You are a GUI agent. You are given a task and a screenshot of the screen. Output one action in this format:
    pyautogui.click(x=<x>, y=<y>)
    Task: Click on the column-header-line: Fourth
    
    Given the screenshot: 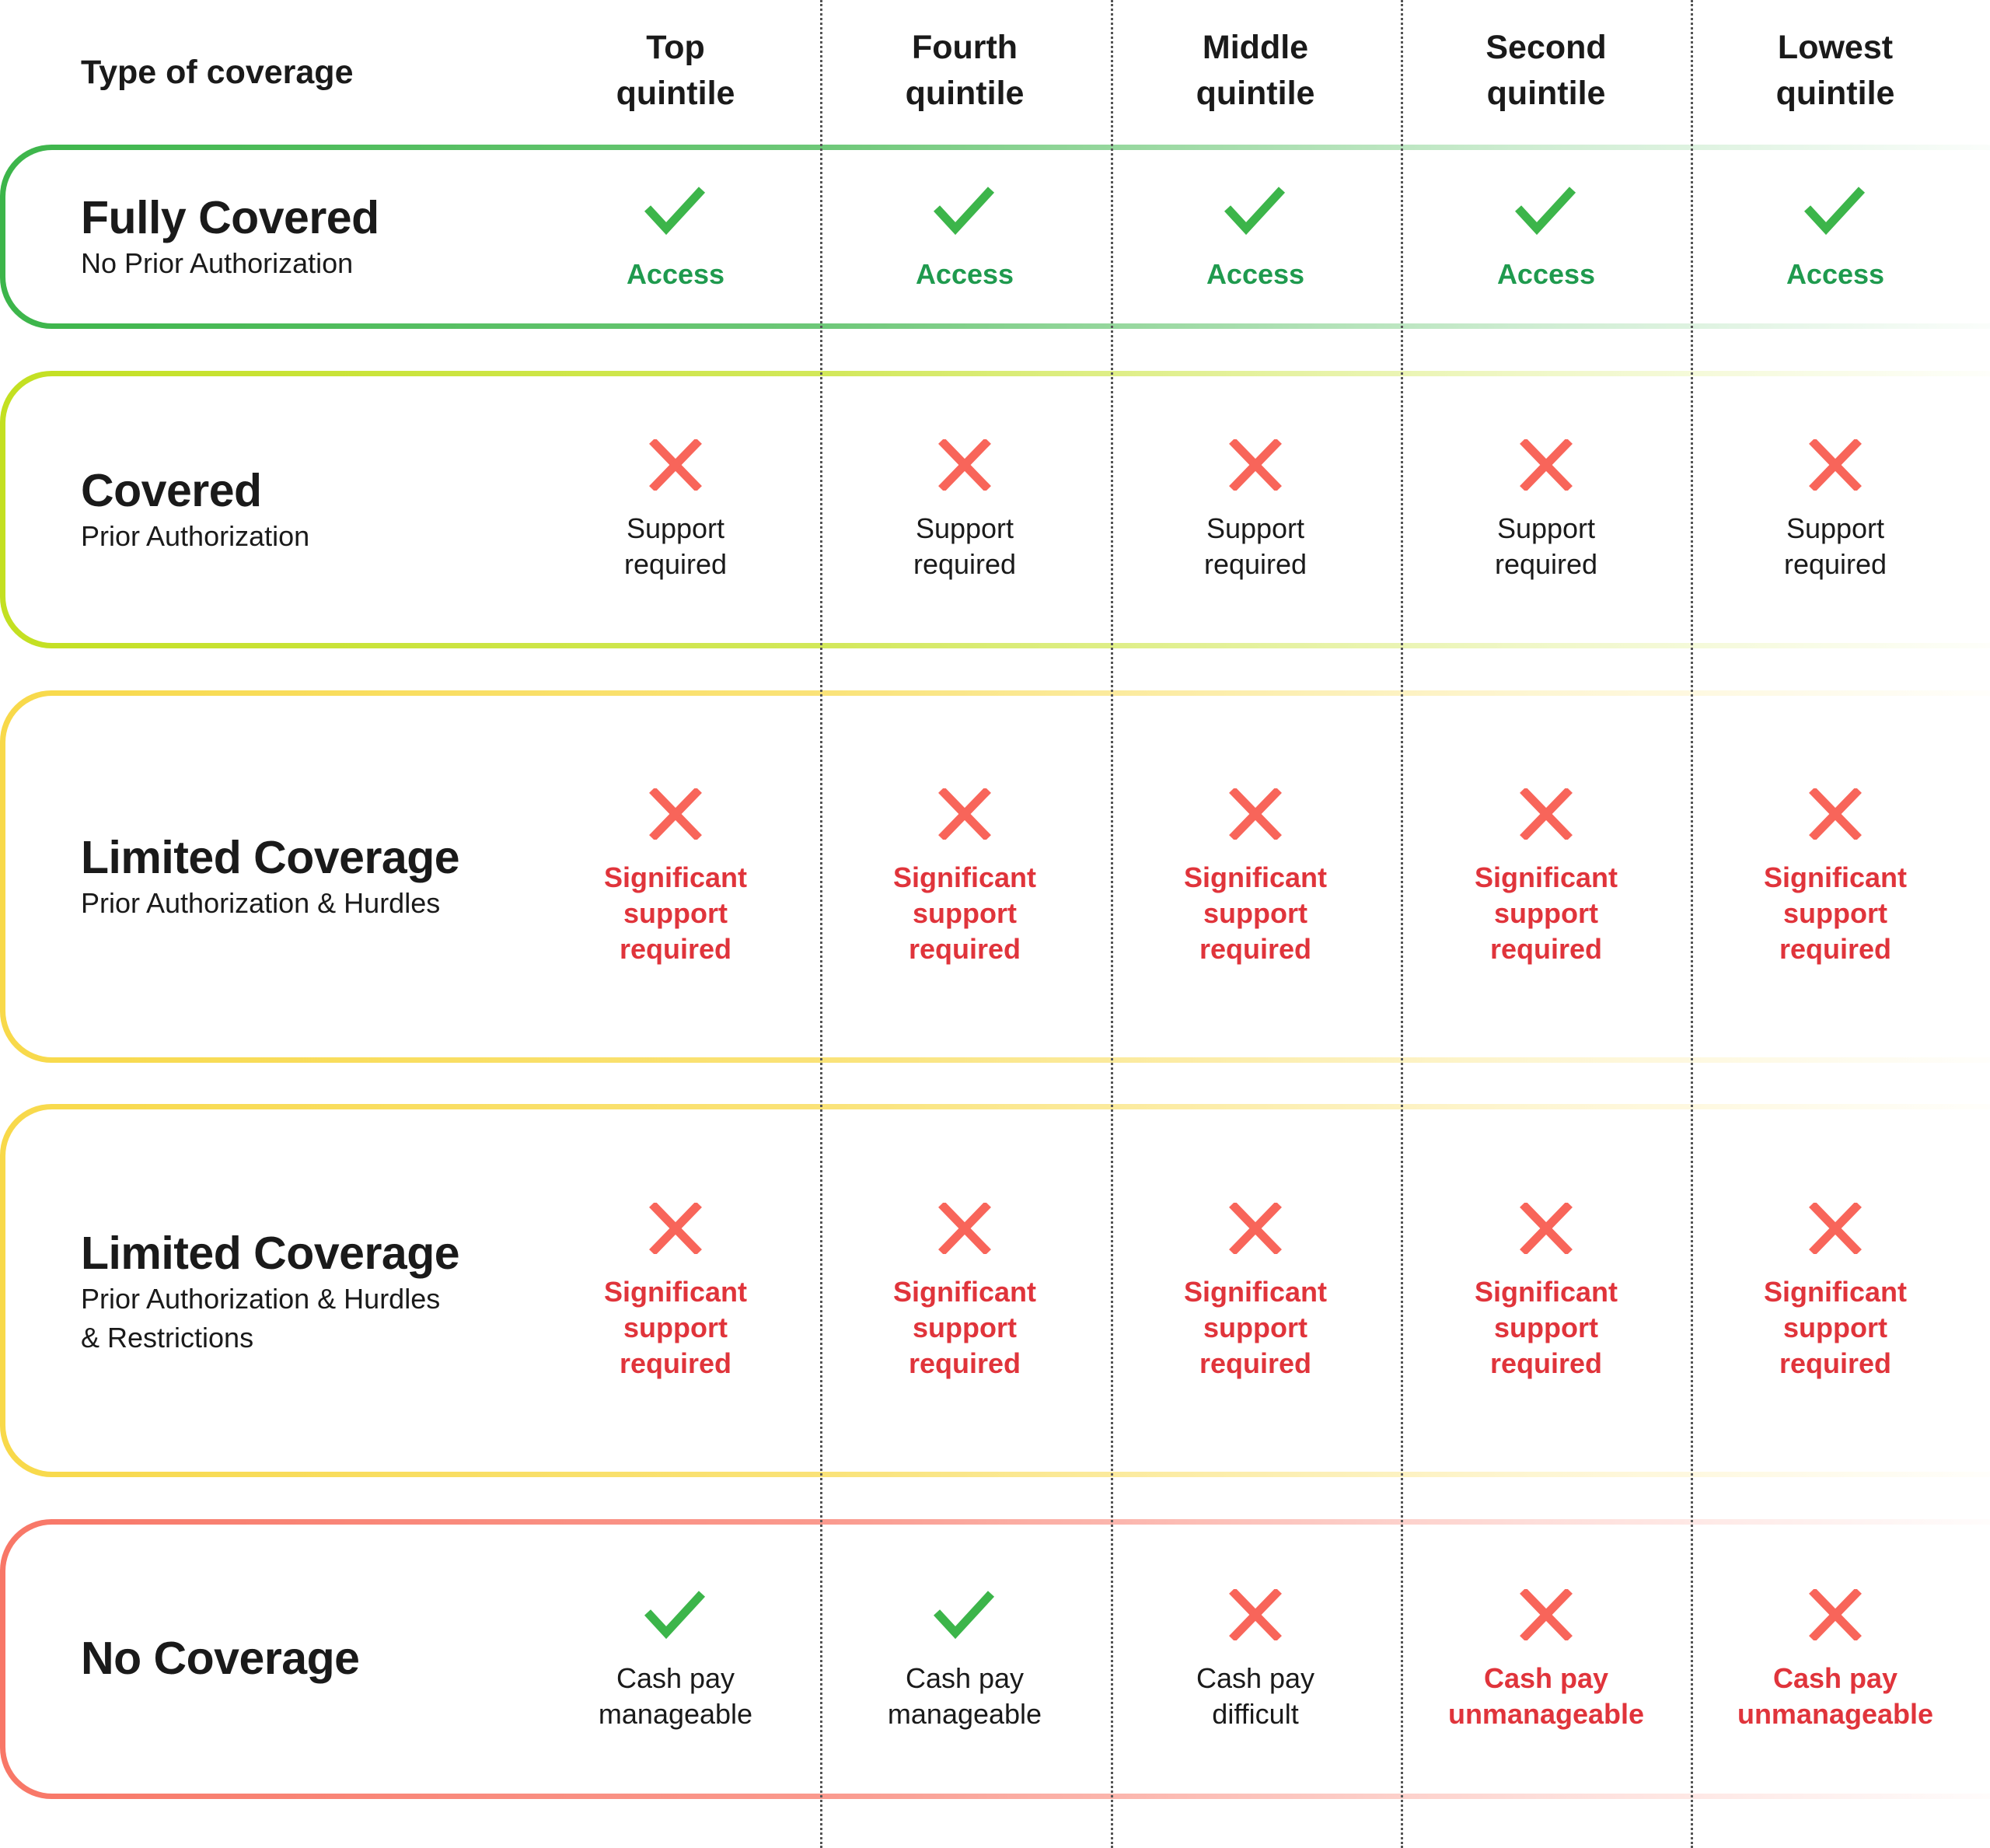 What is the action you would take?
    pyautogui.click(x=964, y=47)
    